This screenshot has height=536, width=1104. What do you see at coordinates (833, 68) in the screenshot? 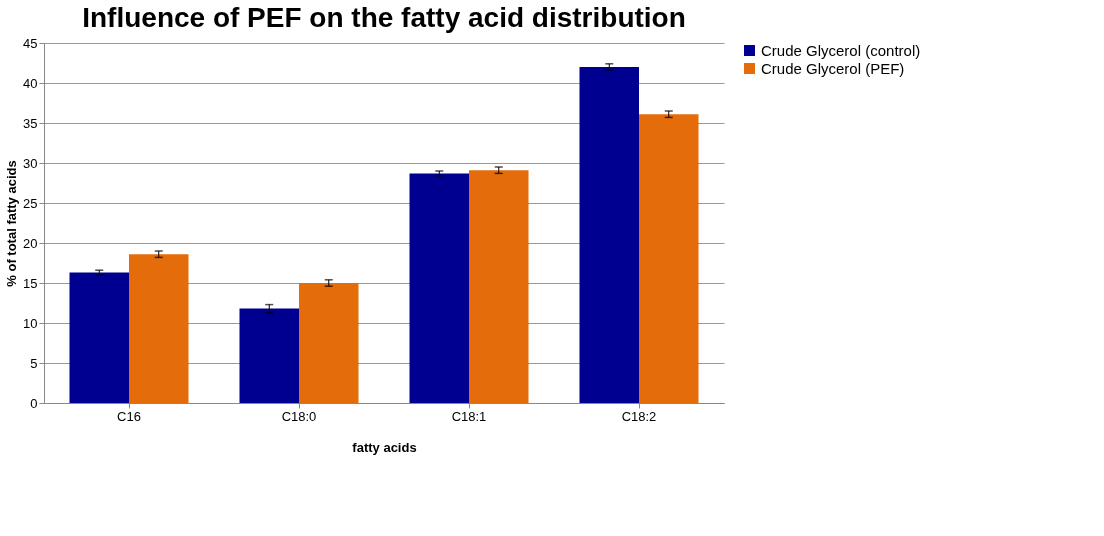
I see `legend-label: Crude Glycerol (PEF)` at bounding box center [833, 68].